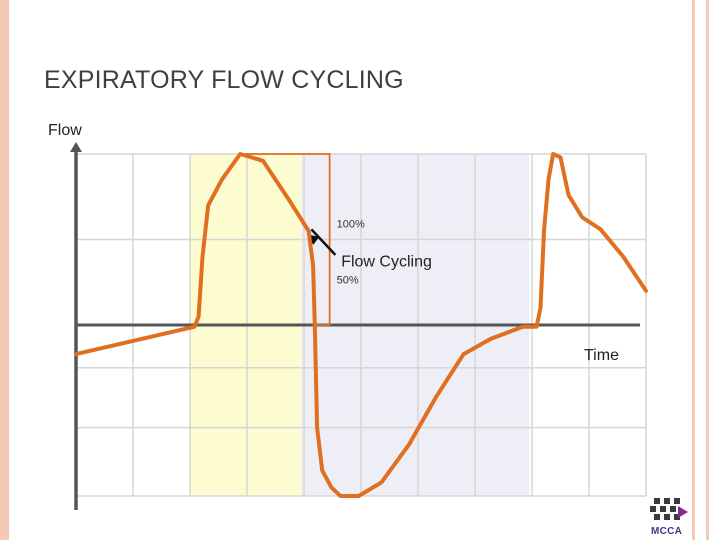 The width and height of the screenshot is (720, 540). I want to click on annotation-50-percent: 50%, so click(348, 281).